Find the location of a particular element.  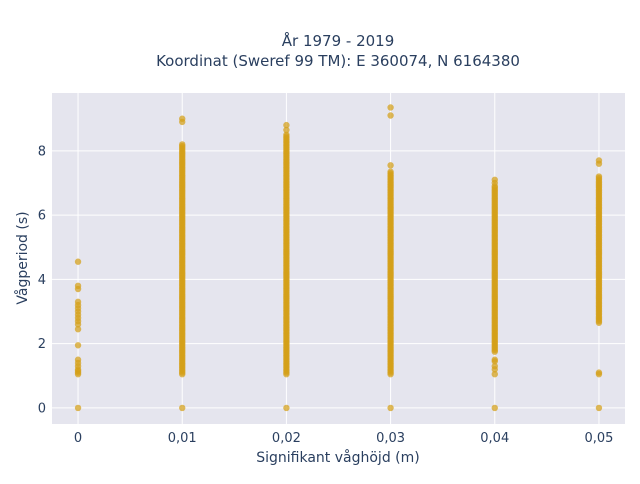

x-tick-labels: 0 0,01 0,02 0,03 0,04 0,05 is located at coordinates (344, 438).